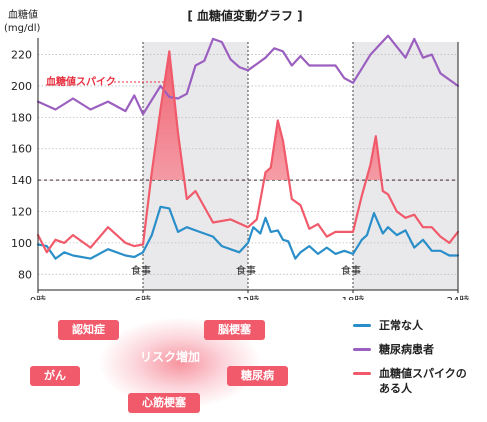 This screenshot has width=487, height=422. Describe the element at coordinates (234, 330) in the screenshot. I see `risk-cerebral-infarction: 脳梗塞` at that location.